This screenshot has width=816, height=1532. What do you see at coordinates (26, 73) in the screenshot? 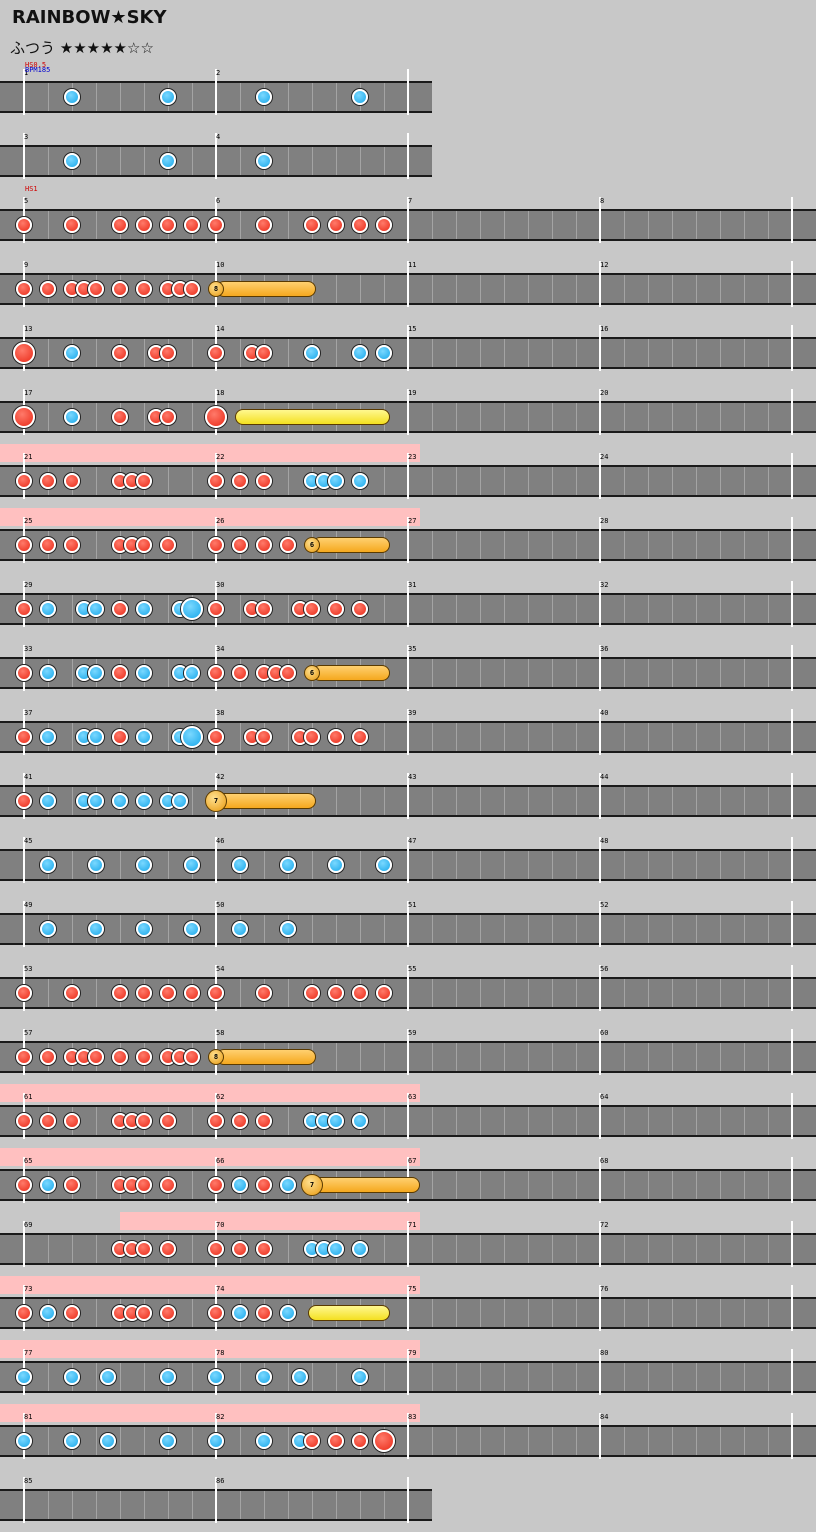
I see `bar-number: 1` at bounding box center [26, 73].